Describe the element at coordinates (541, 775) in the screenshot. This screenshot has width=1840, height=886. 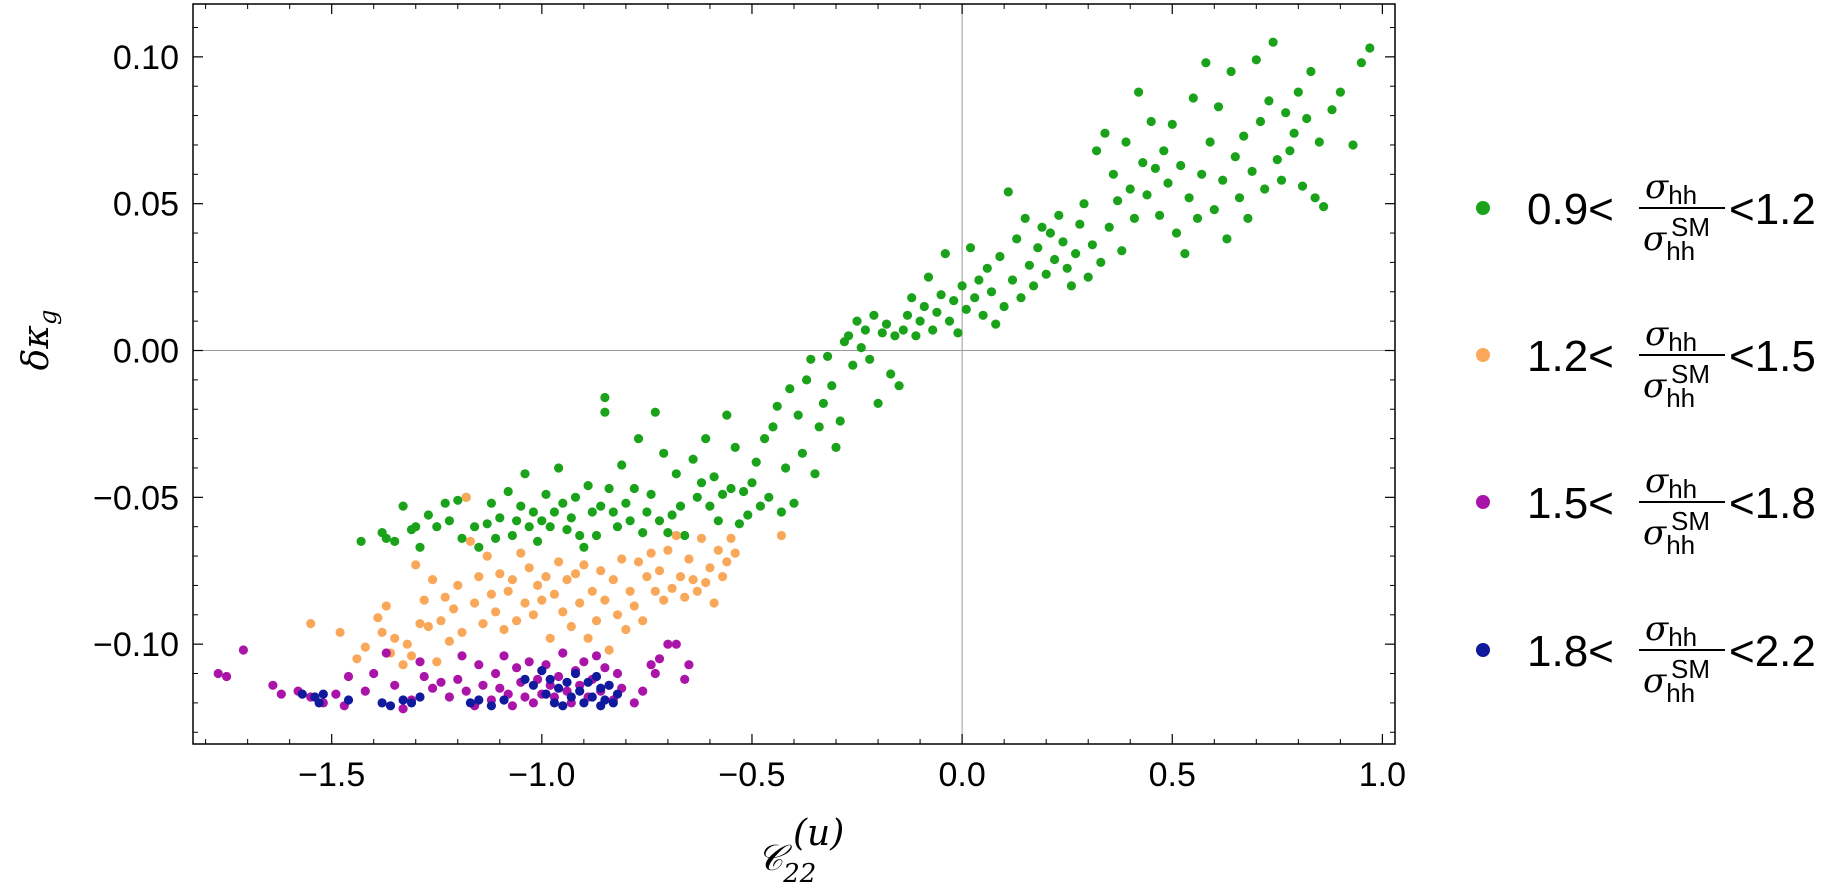
I see `x-tick-label: −1.0` at that location.